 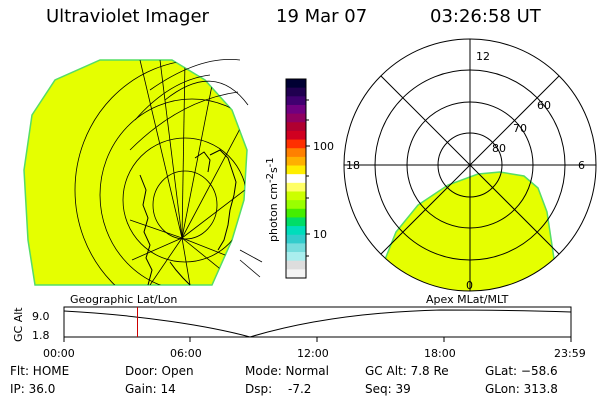 I want to click on timeline-x-tick-0000: 00:00, so click(x=59, y=353).